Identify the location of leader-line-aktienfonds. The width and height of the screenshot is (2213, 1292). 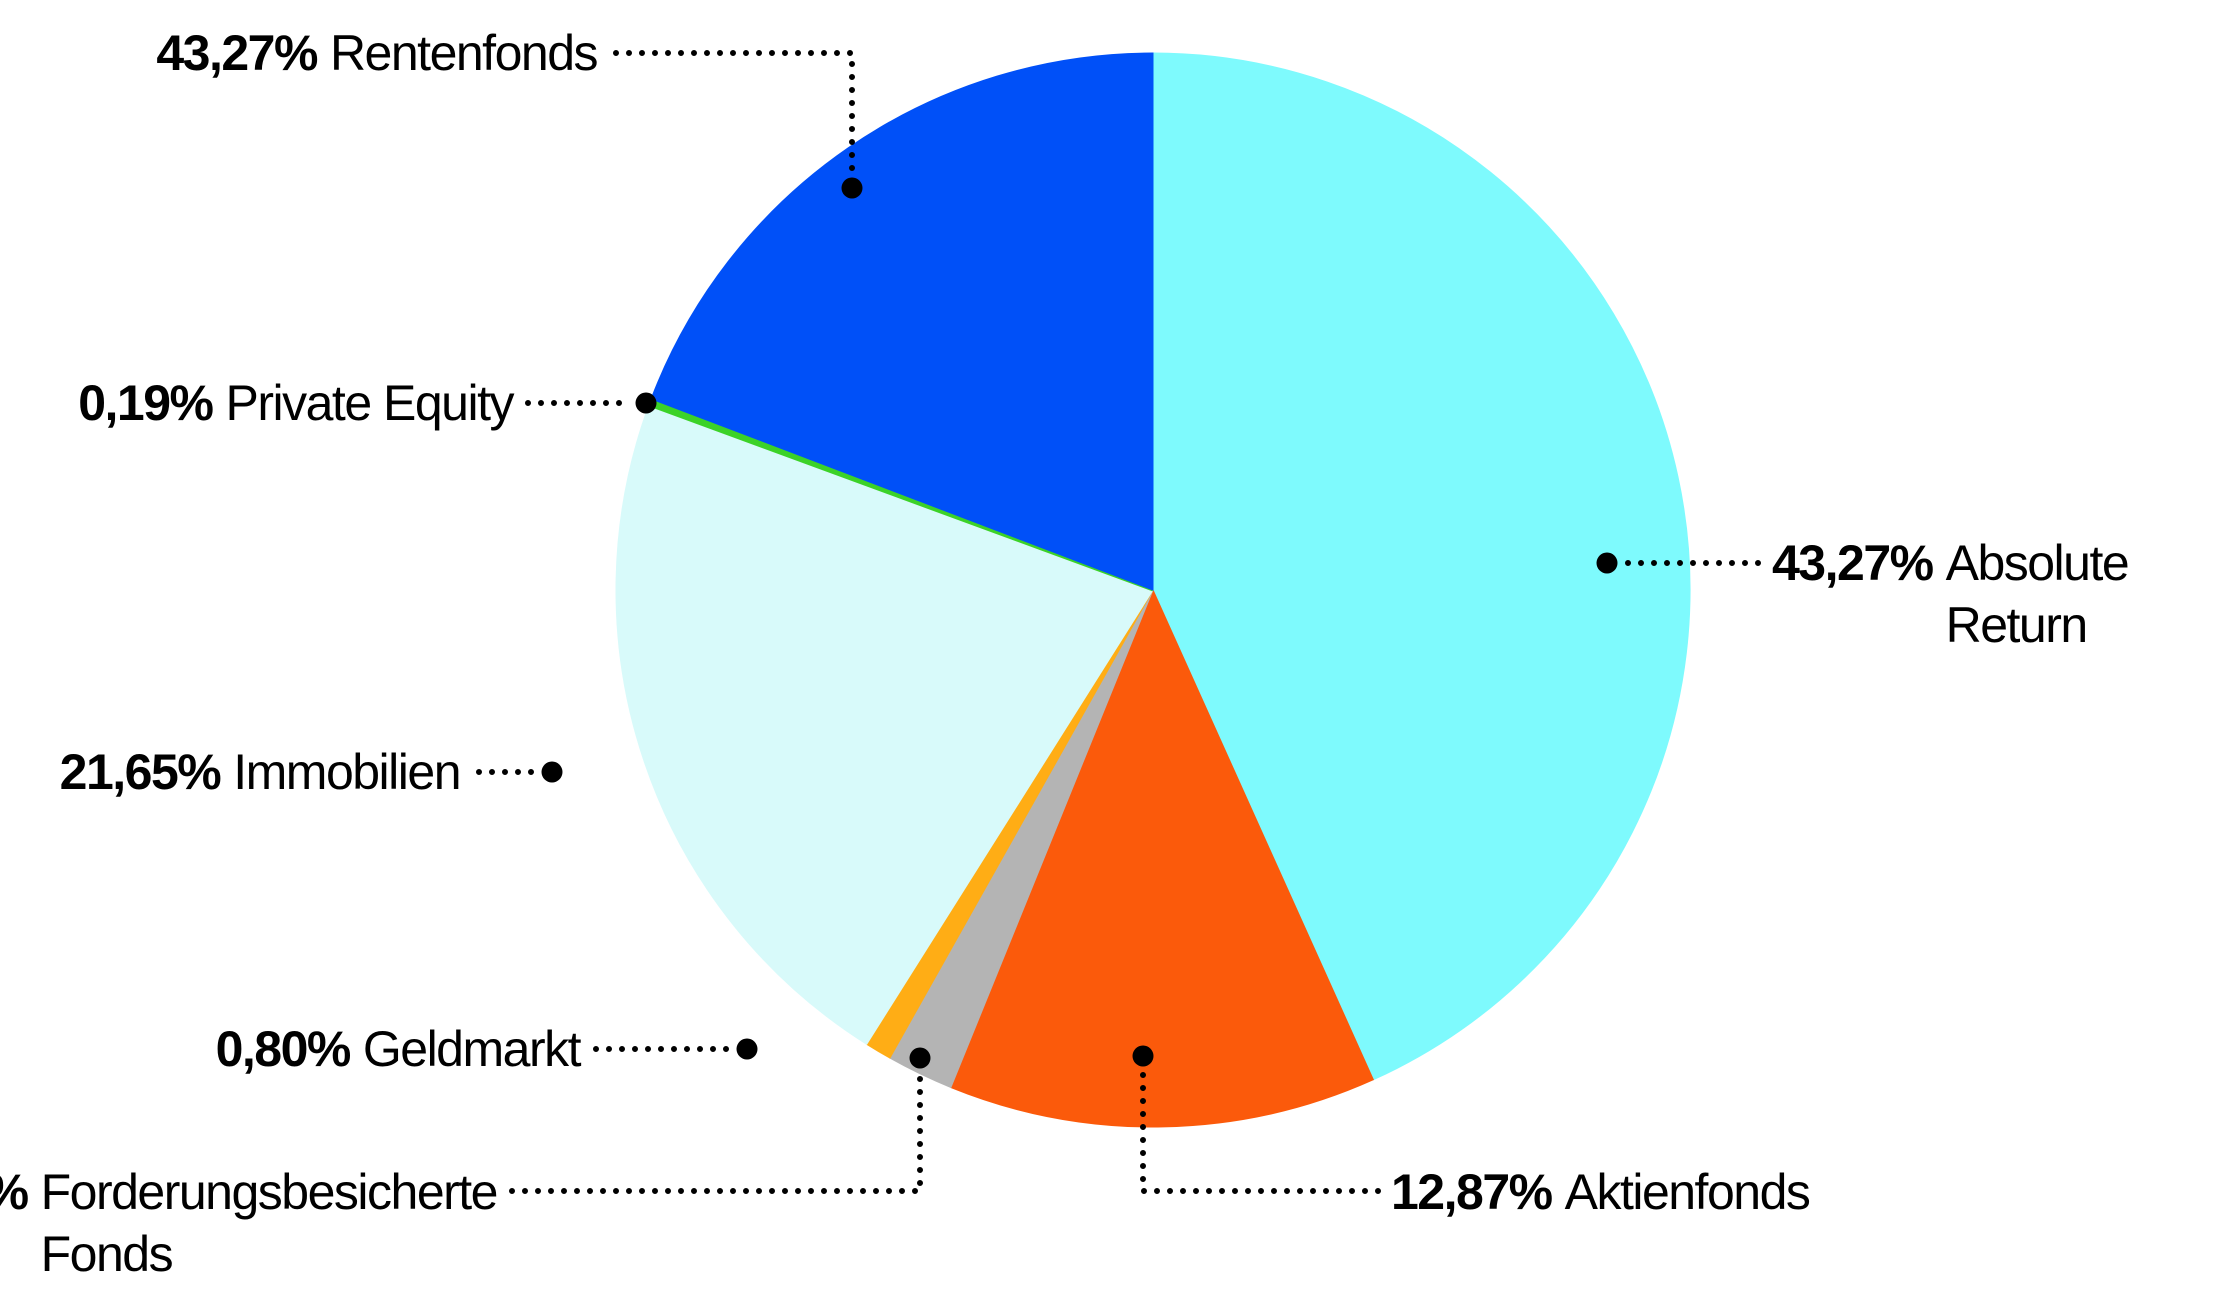
(1260, 1132).